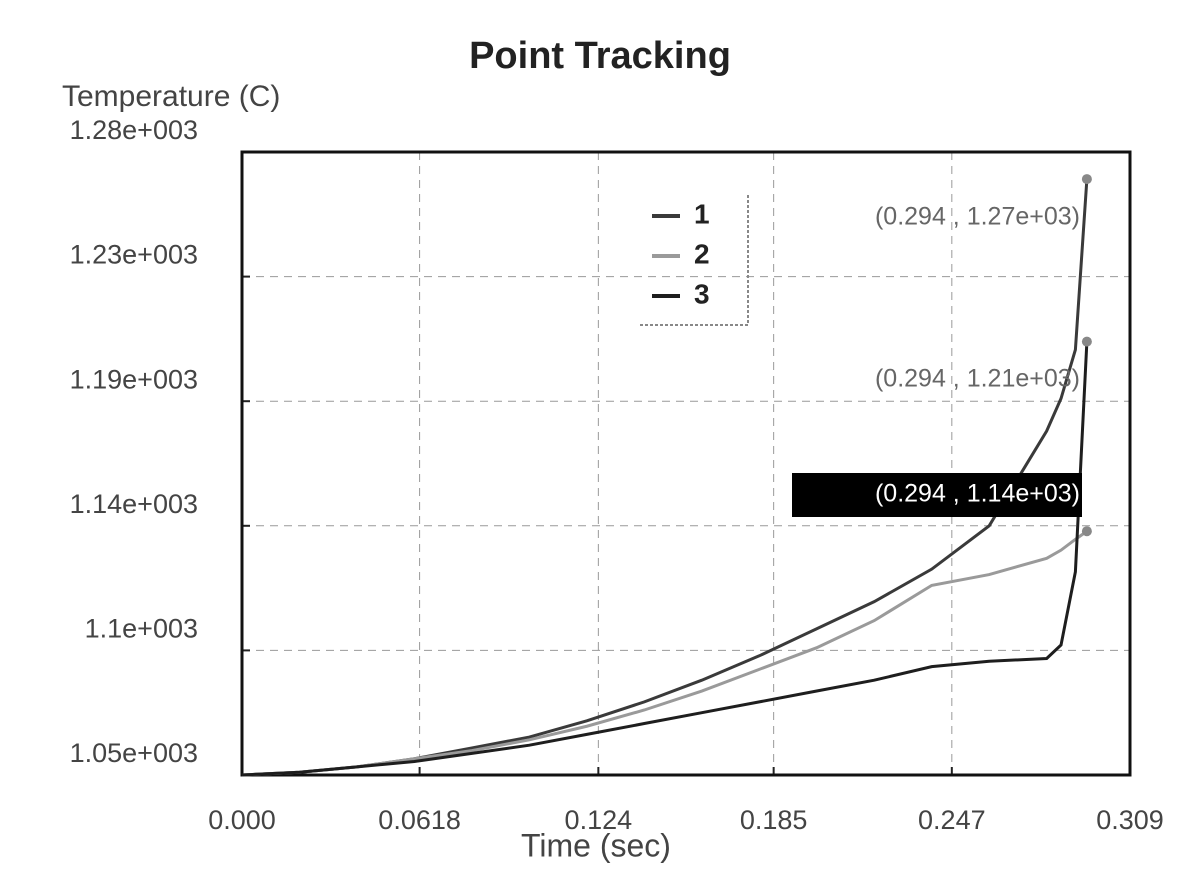 The width and height of the screenshot is (1192, 889). I want to click on x-tick-label: 0.247, so click(952, 820).